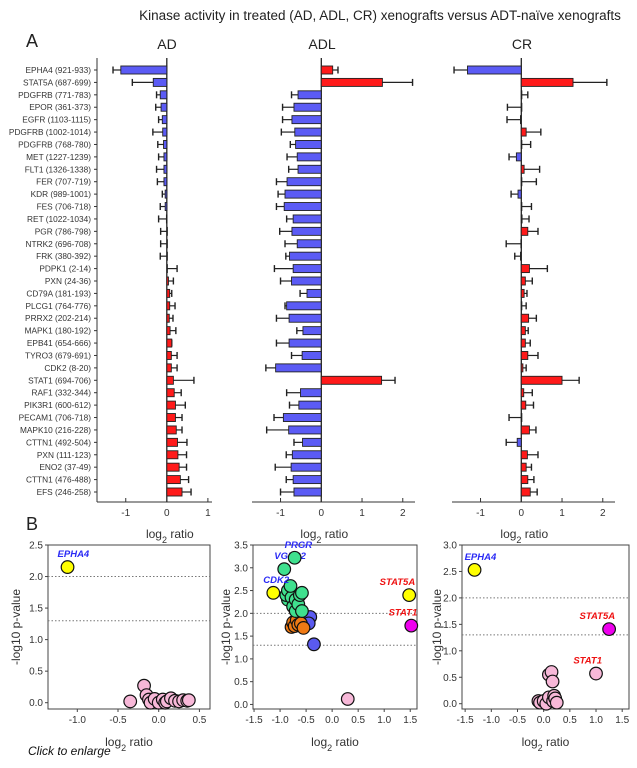 The image size is (637, 768). What do you see at coordinates (57, 405) in the screenshot?
I see `category-label: PIK3R1 (600-612)` at bounding box center [57, 405].